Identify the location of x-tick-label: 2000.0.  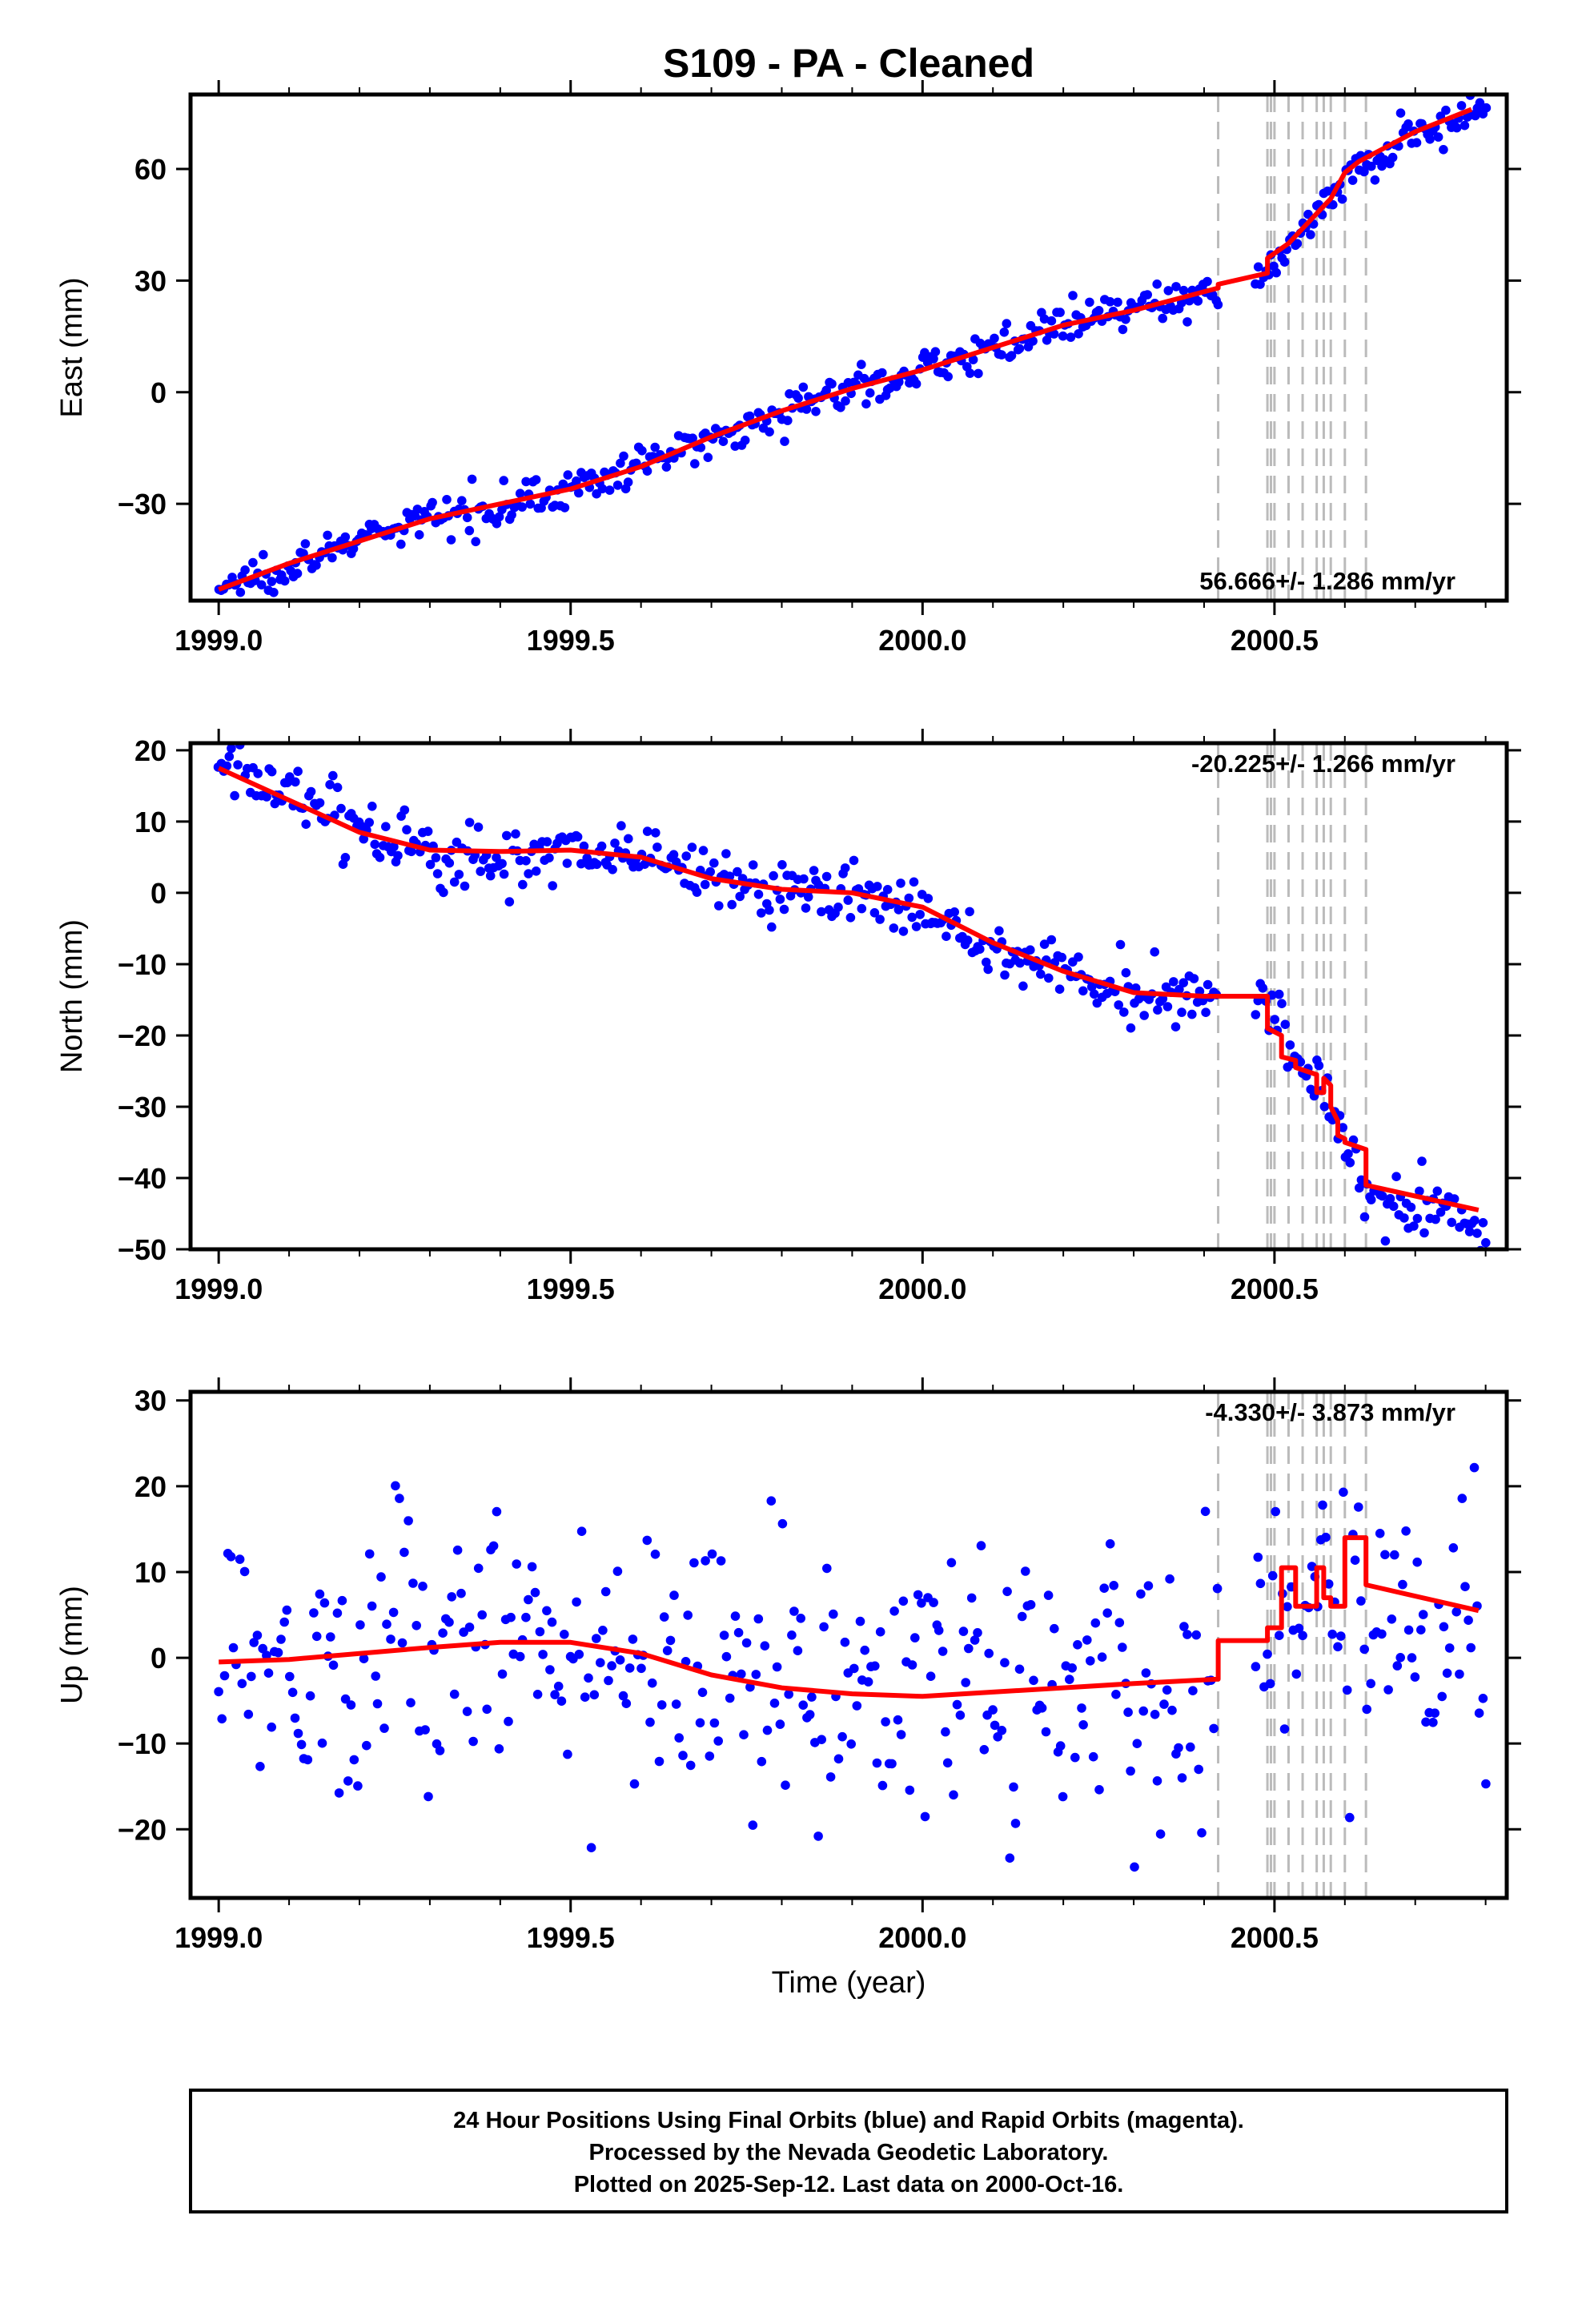
(922, 1938).